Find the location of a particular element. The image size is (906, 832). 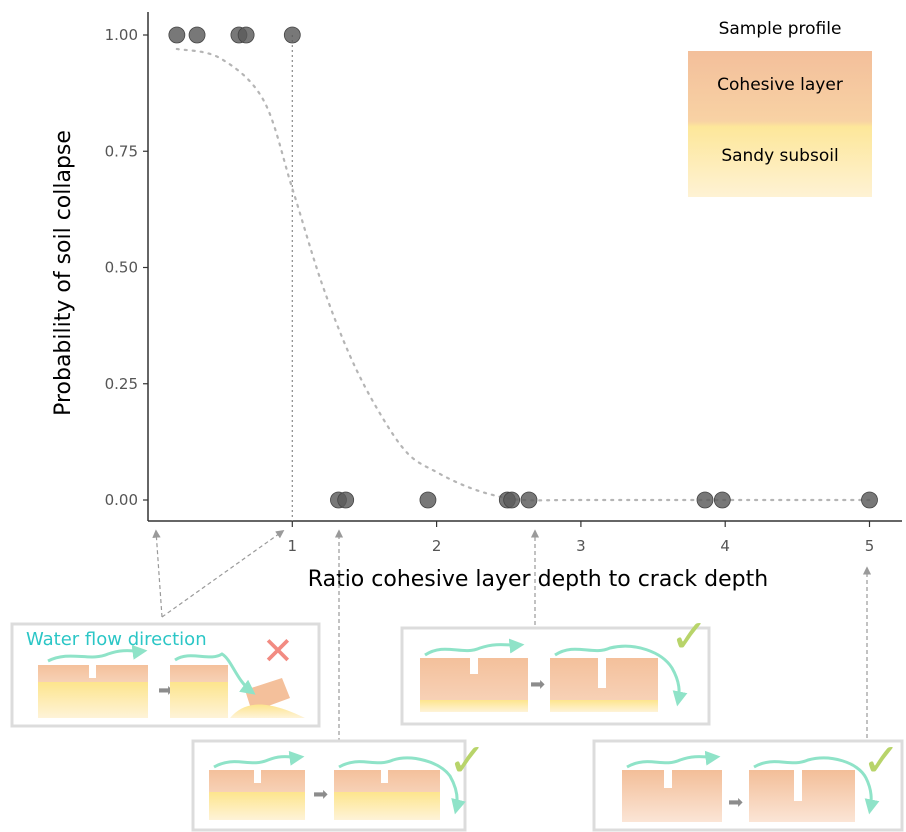

collapsed-sand is located at coordinates (267, 711).